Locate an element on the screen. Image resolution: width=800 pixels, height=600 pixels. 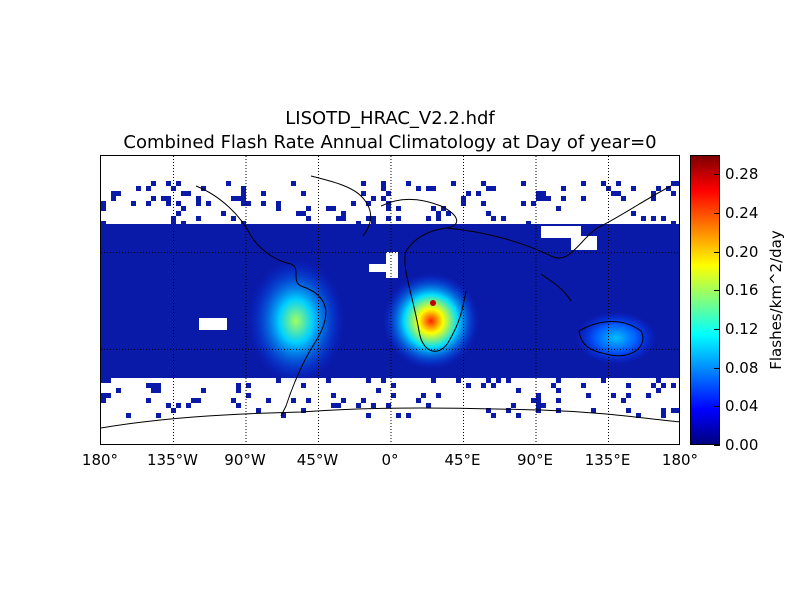
x-tick-label: 0° is located at coordinates (390, 460).